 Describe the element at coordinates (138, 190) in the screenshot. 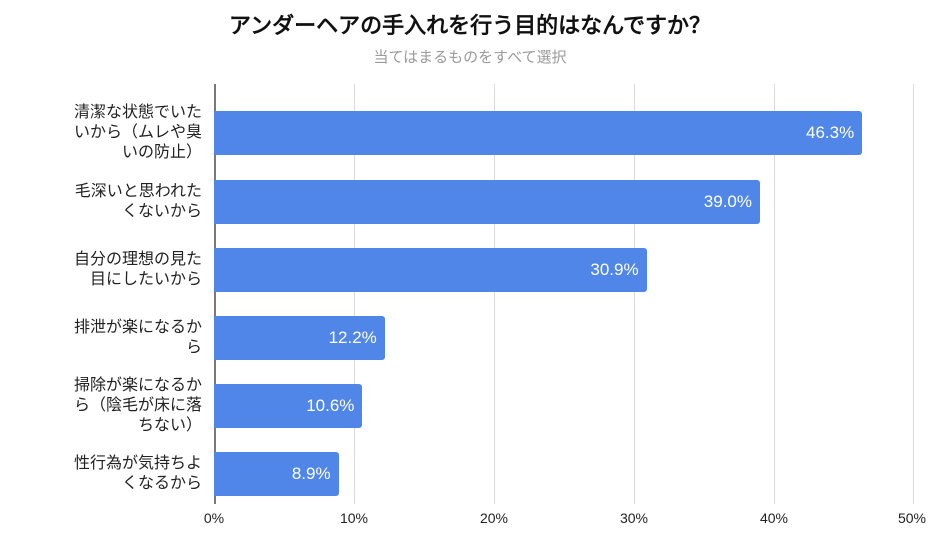

I see `category-label-line: 毛深いと思われた` at that location.